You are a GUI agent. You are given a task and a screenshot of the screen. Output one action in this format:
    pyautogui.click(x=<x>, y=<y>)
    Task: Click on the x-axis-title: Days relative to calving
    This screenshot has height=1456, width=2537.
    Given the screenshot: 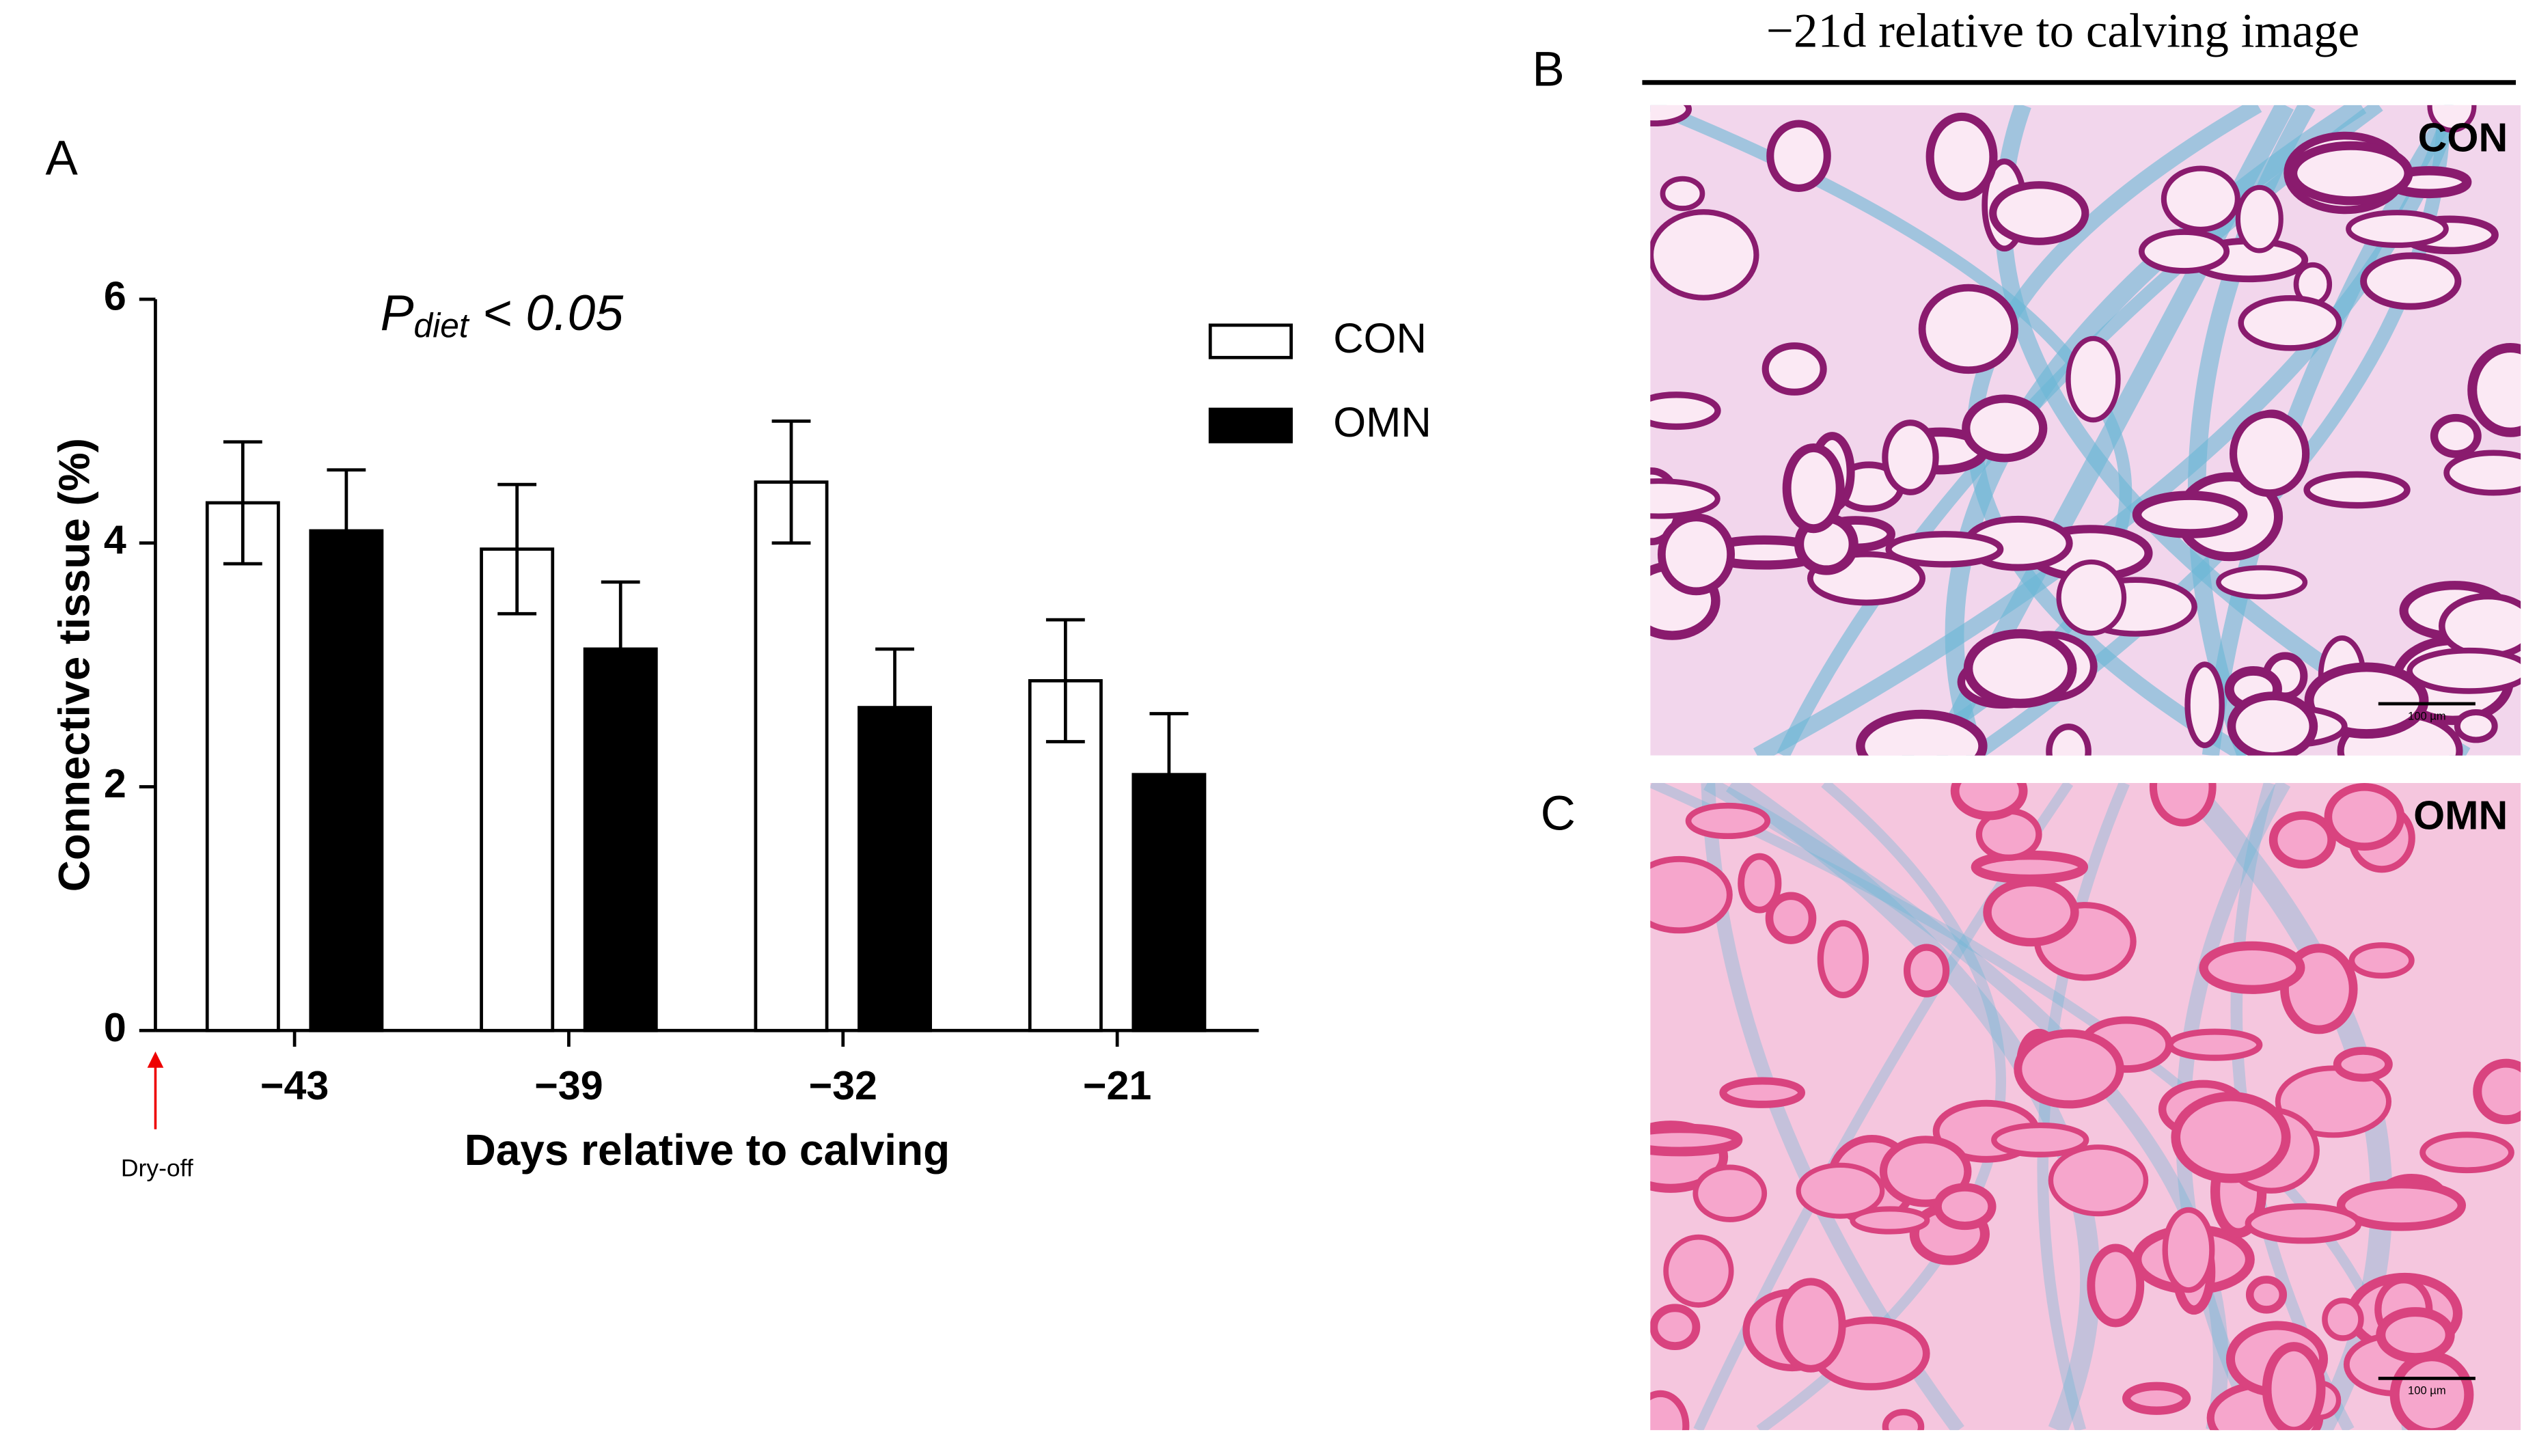 What is the action you would take?
    pyautogui.click(x=708, y=1150)
    